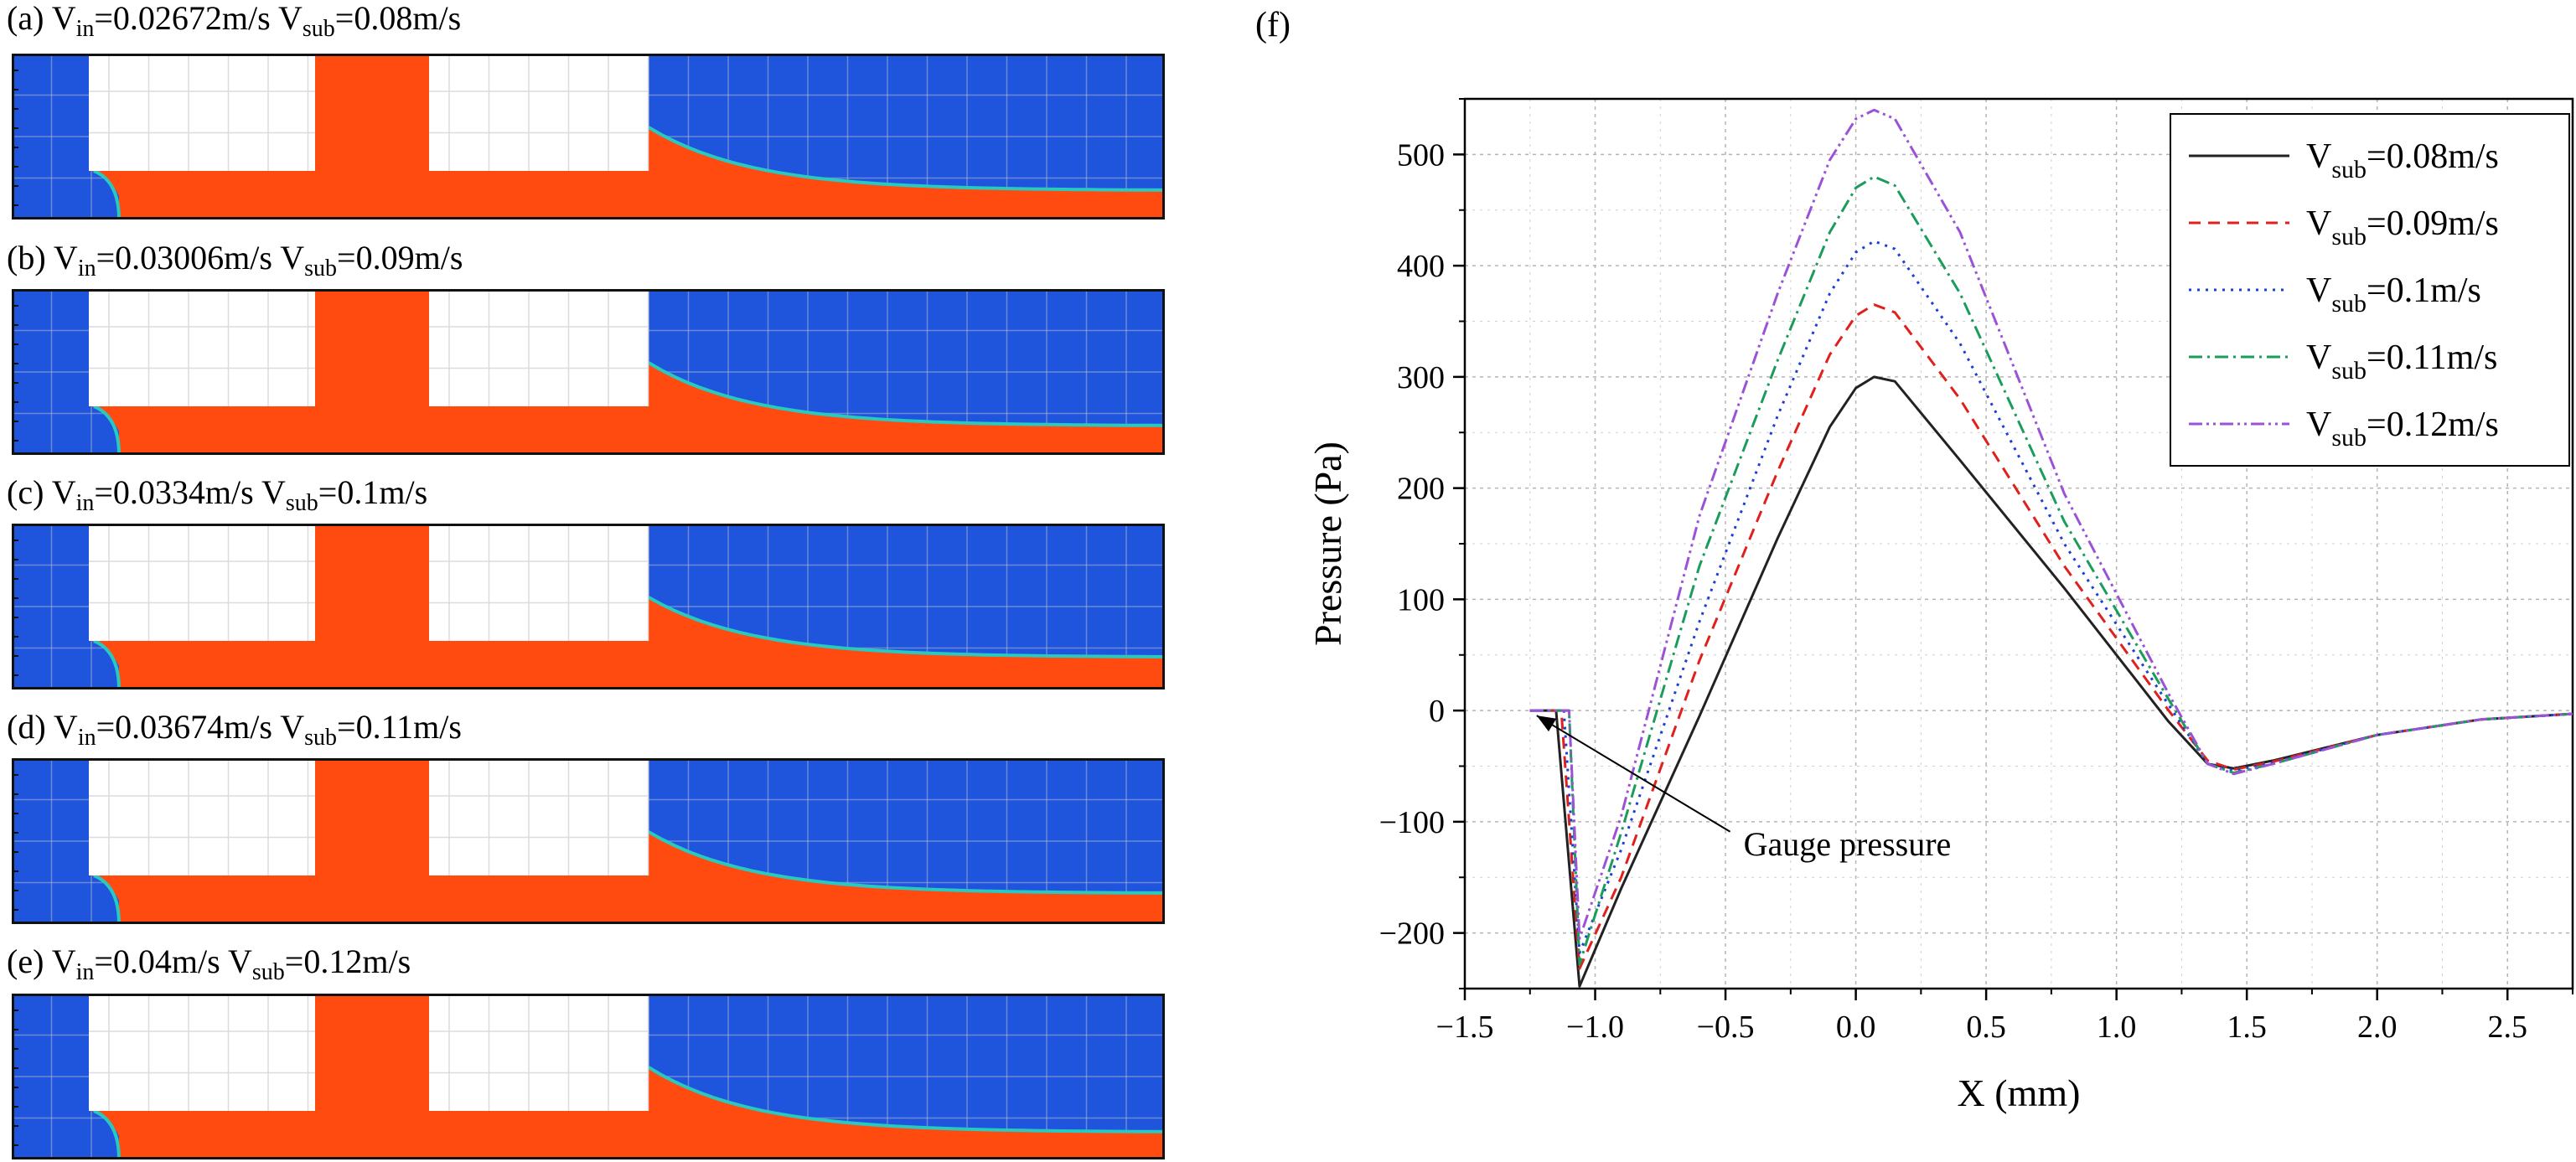 The image size is (2576, 1162). What do you see at coordinates (2377, 1027) in the screenshot?
I see `x-tick-label: 2.0` at bounding box center [2377, 1027].